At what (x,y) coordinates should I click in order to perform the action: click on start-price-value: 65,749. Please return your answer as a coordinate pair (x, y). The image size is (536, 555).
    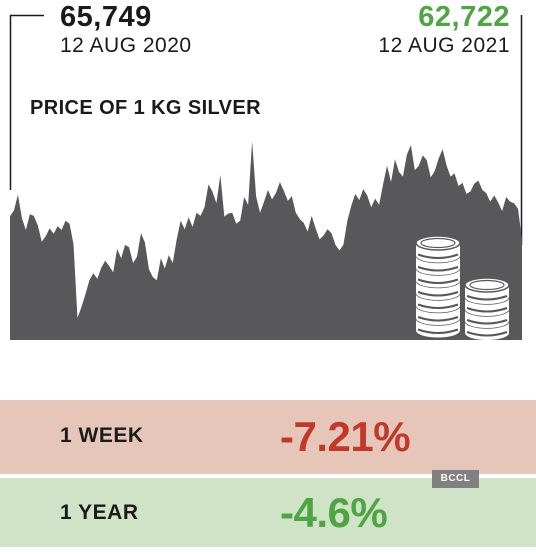
    Looking at the image, I should click on (106, 17).